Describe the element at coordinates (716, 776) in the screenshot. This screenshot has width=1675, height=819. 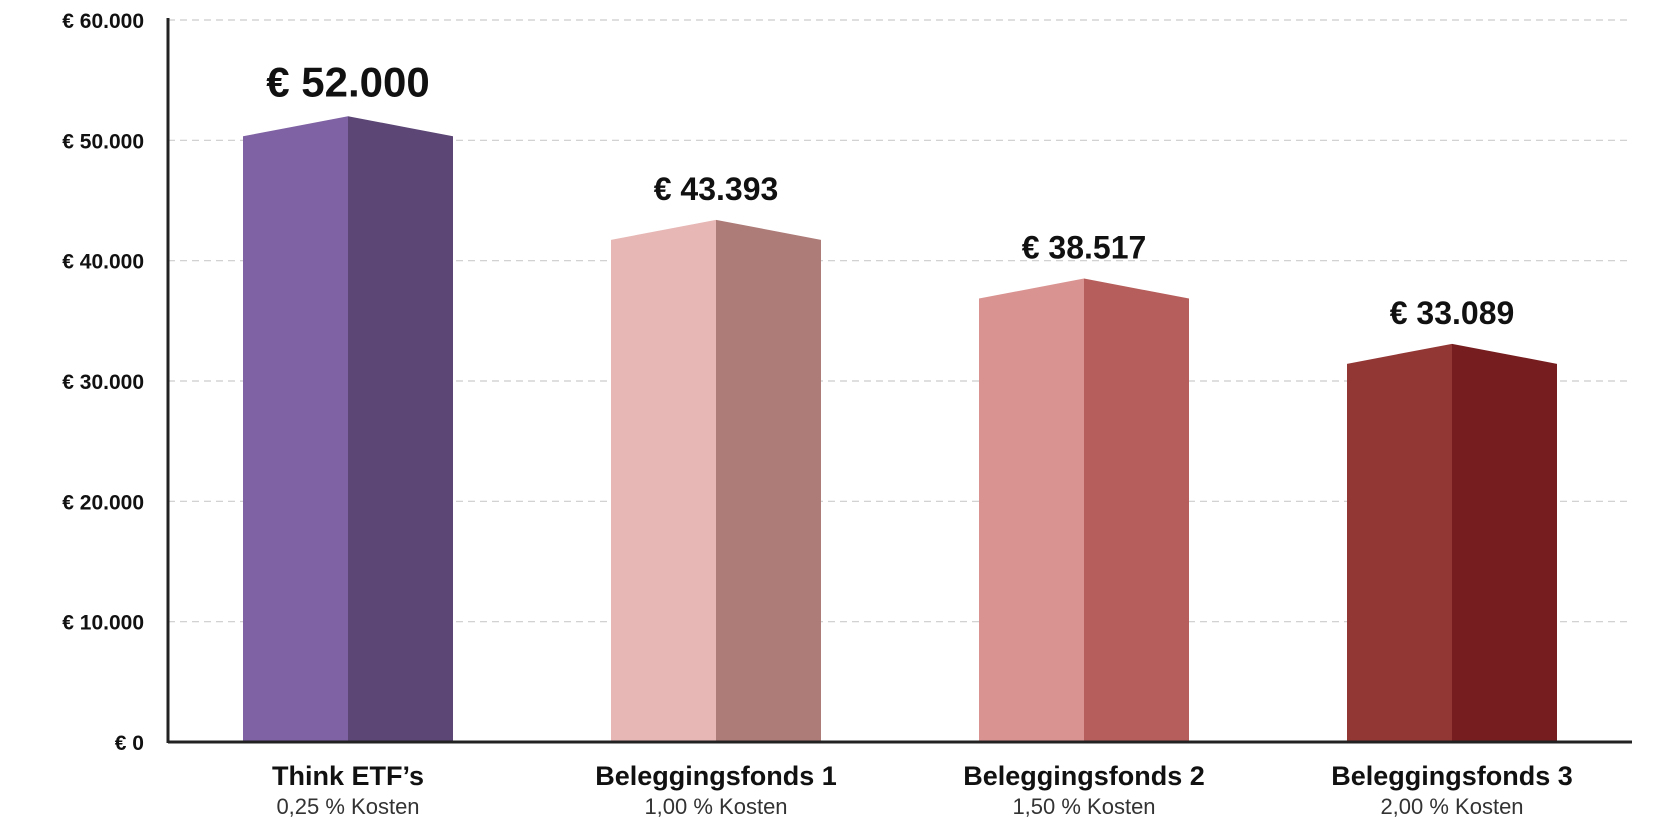
I see `category-label: Beleggingsfonds 1` at that location.